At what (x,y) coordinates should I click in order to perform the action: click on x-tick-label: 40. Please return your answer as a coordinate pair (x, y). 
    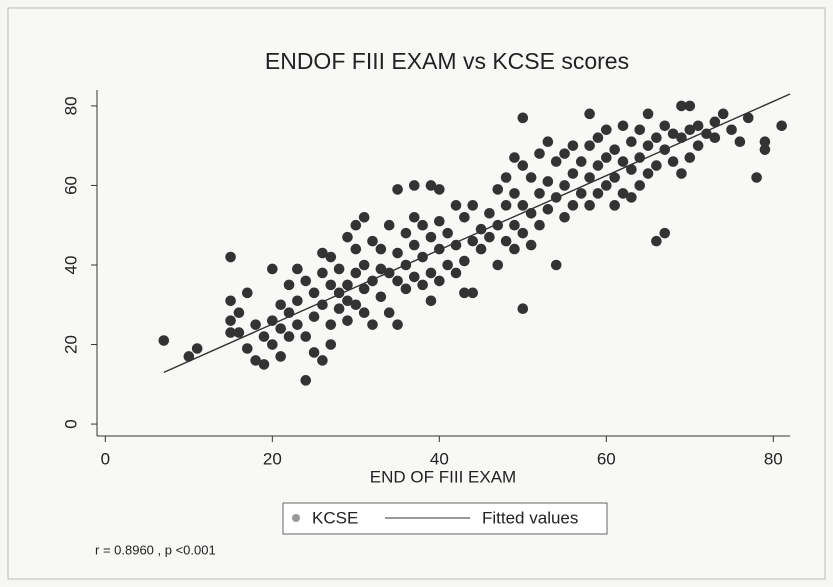
    Looking at the image, I should click on (439, 458).